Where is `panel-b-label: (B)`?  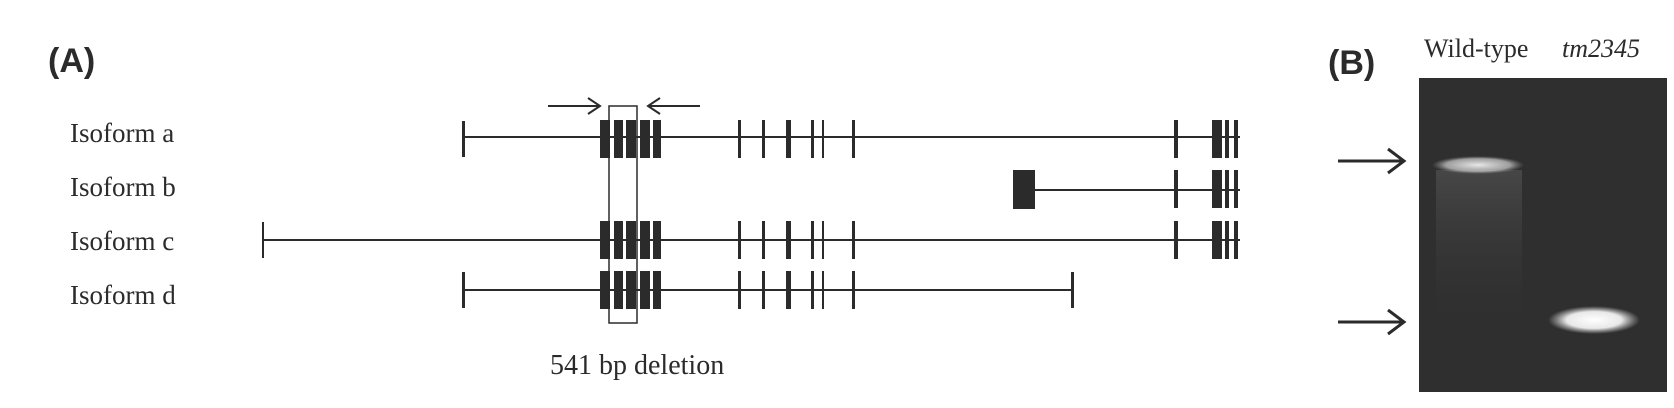
panel-b-label: (B) is located at coordinates (1352, 63).